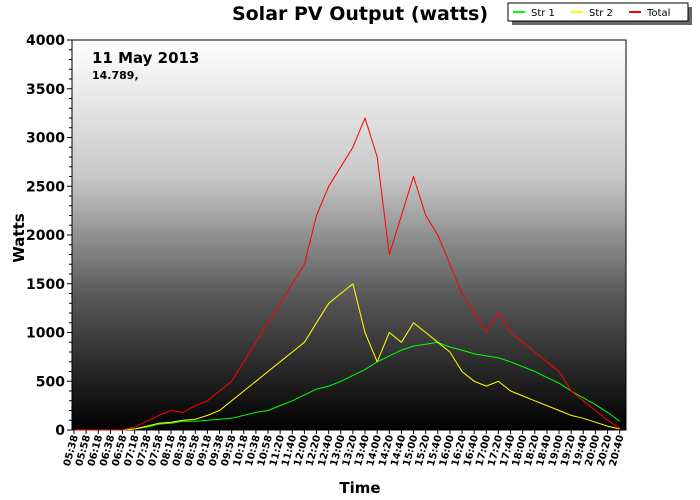 This screenshot has height=500, width=700. I want to click on y-tick-label: 1000, so click(45, 334).